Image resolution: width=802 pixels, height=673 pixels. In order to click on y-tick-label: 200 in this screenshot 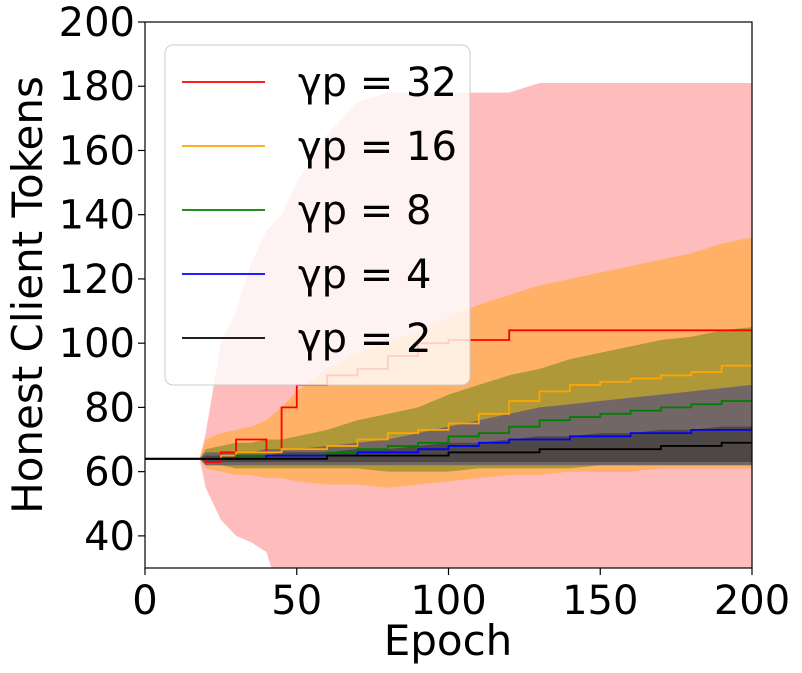, I will do `click(97, 23)`.